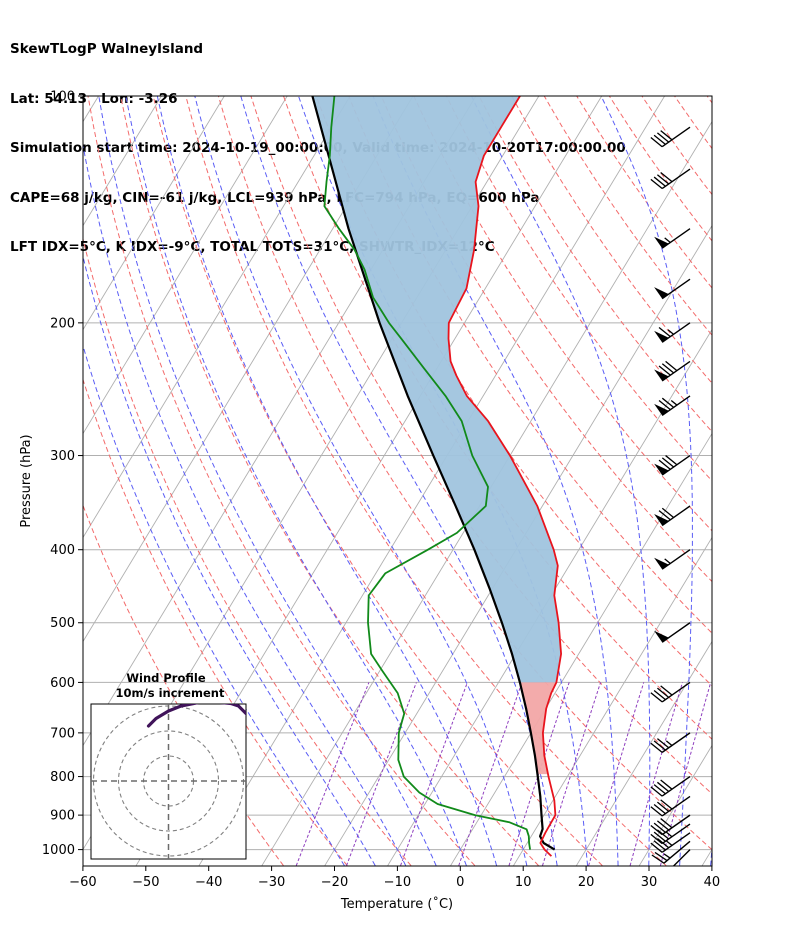 The image size is (794, 937). I want to click on x-tick-label: 0, so click(460, 882).